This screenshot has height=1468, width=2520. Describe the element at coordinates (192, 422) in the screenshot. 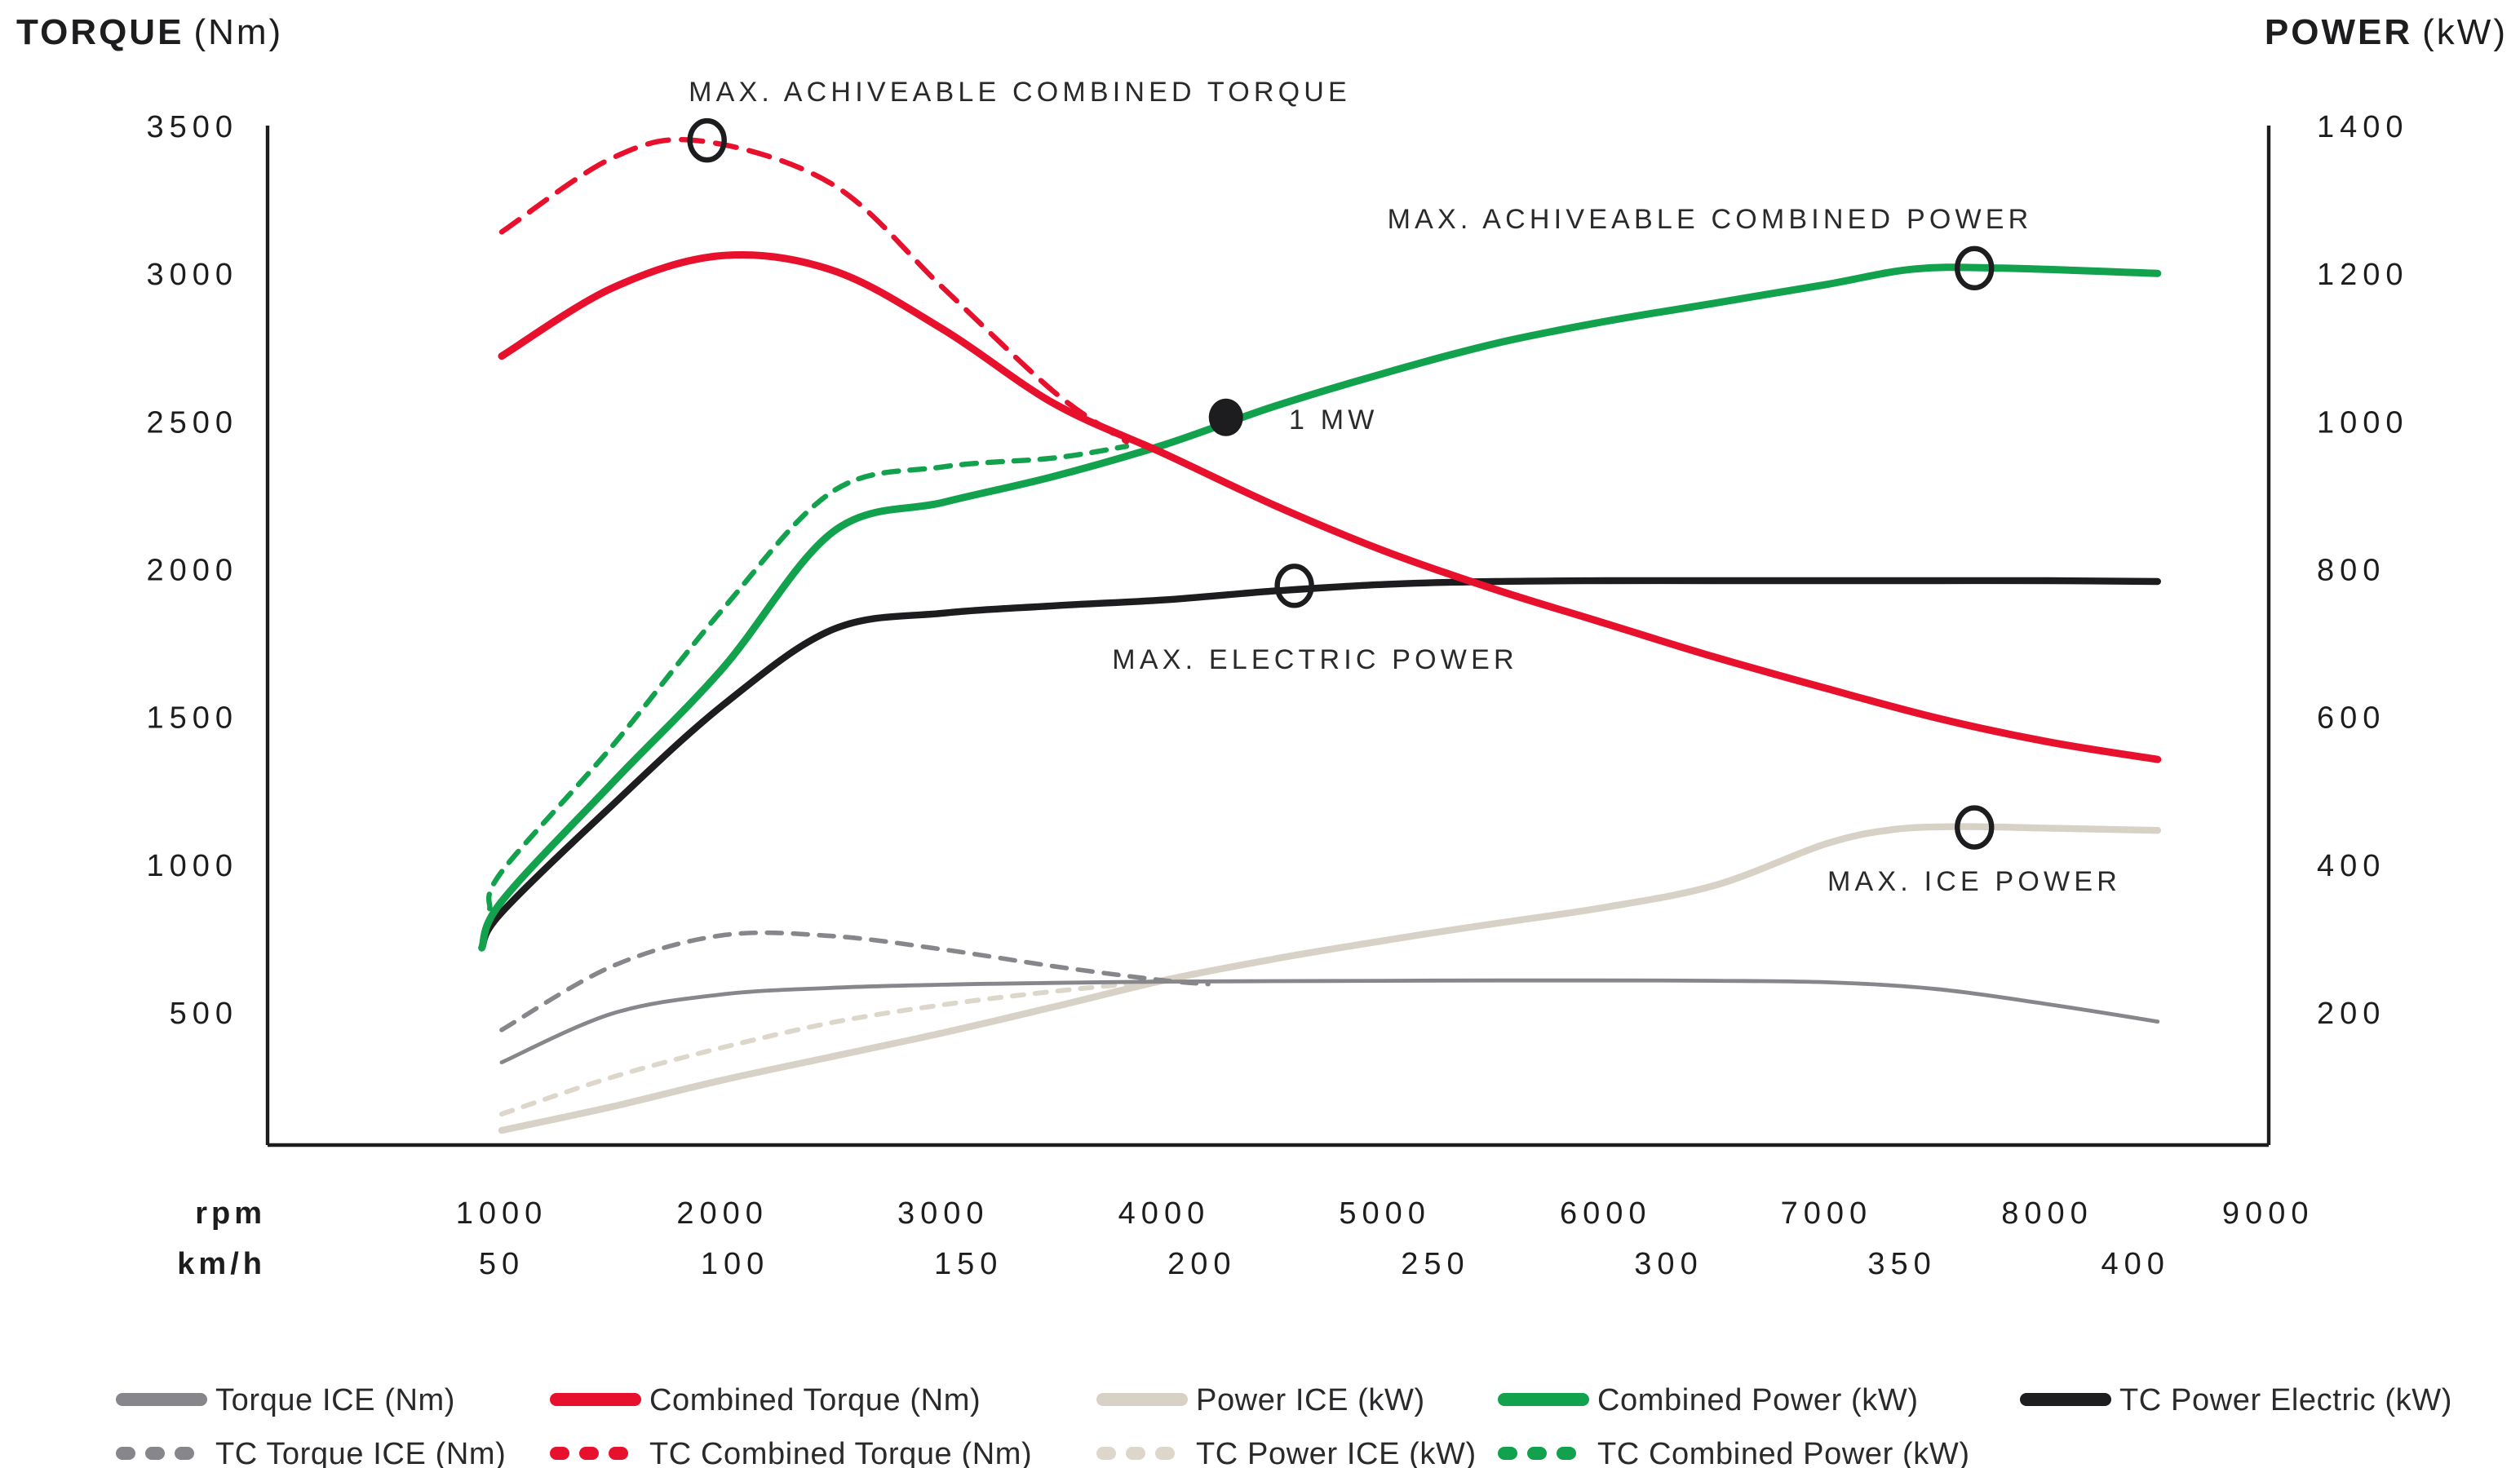

I see `torque-tick-2500: 2500` at that location.